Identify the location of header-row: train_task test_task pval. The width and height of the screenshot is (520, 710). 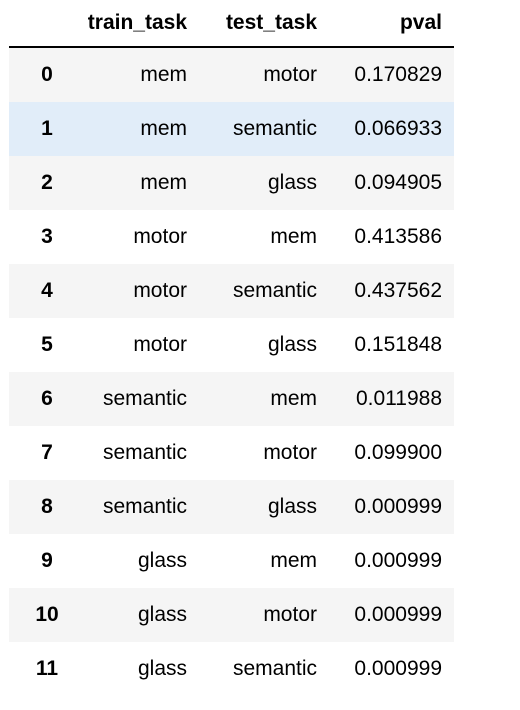
(231, 24).